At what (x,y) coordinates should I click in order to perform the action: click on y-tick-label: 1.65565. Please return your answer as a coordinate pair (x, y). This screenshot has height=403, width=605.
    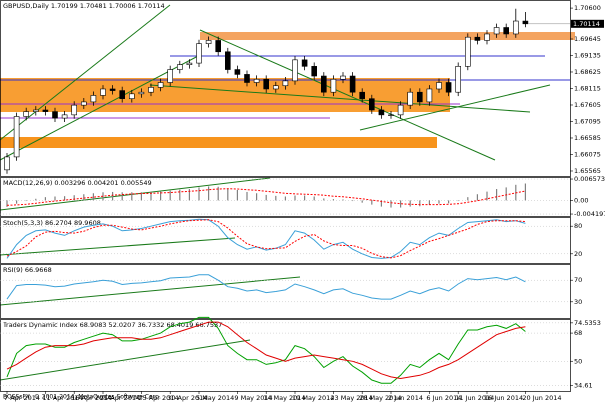
    Looking at the image, I should click on (587, 171).